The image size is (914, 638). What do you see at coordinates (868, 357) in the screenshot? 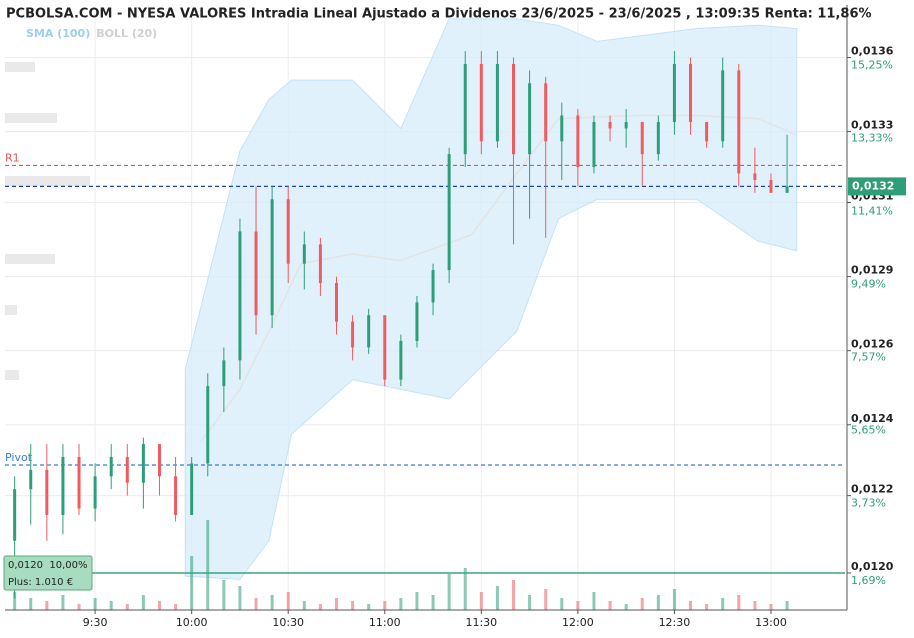
I see `y2-tick-label: 7,57%` at bounding box center [868, 357].